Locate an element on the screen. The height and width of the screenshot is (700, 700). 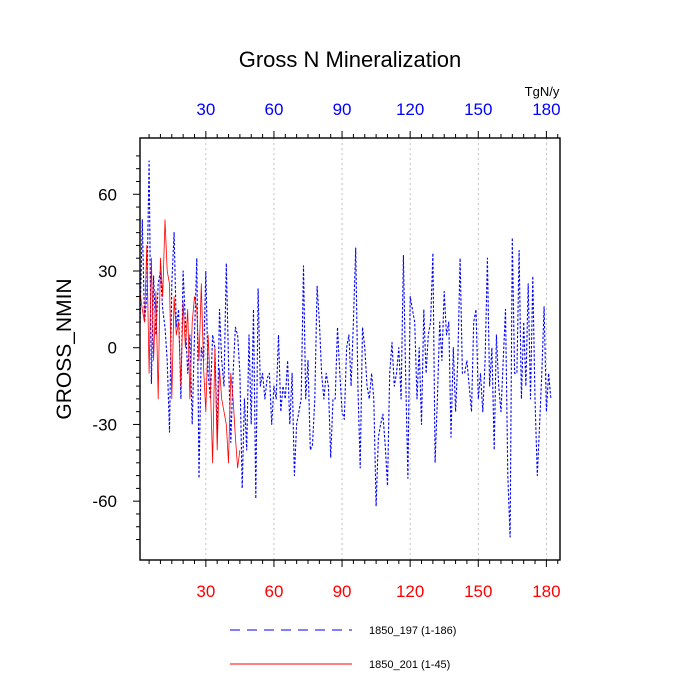
y-tick-label--30: -30 is located at coordinates (104, 424).